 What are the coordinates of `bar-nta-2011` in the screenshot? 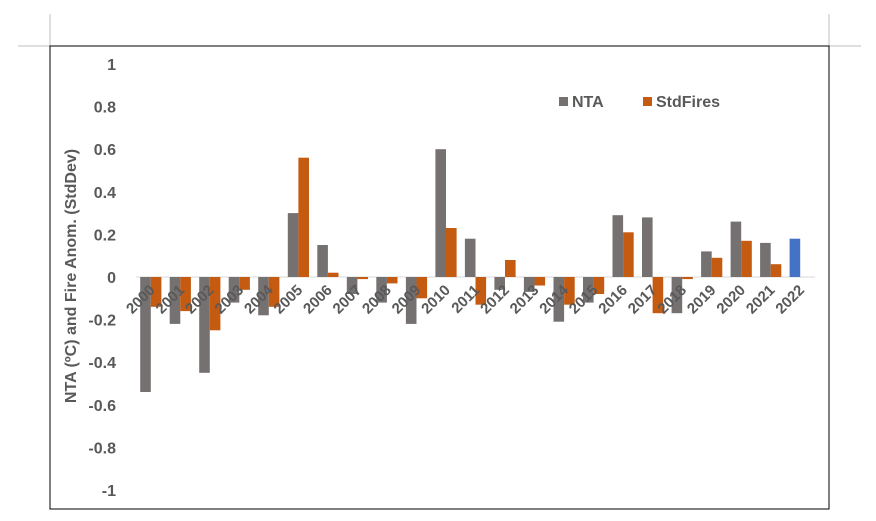 It's located at (470, 257).